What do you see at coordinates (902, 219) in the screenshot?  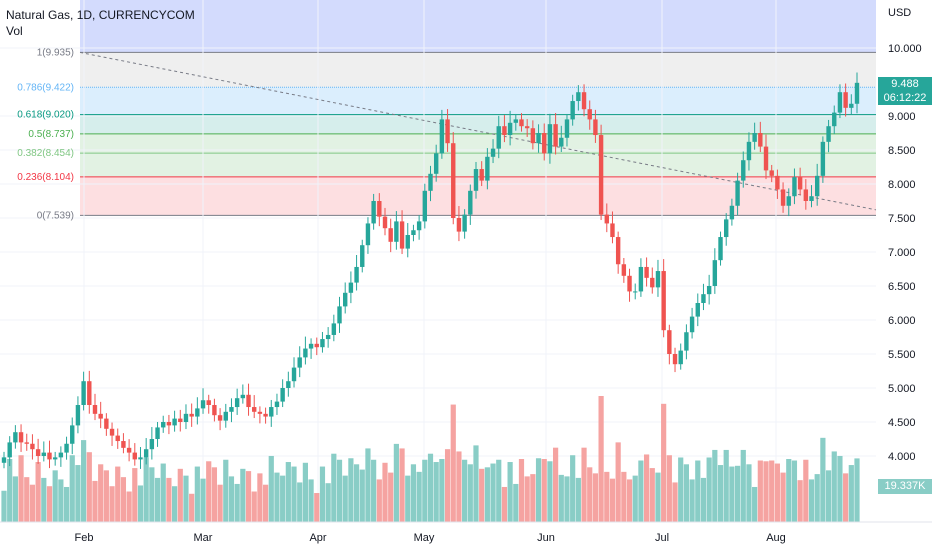 I see `price-tick-label: 7.500` at bounding box center [902, 219].